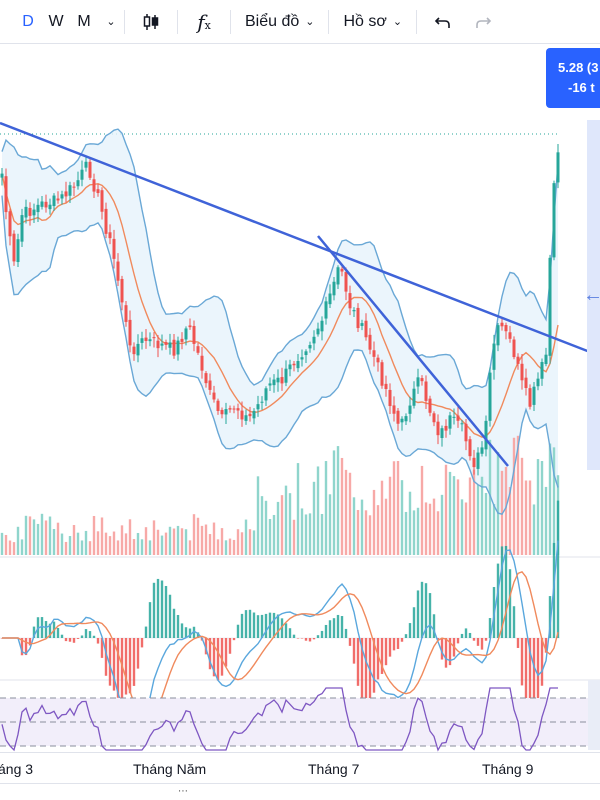  Describe the element at coordinates (151, 22) in the screenshot. I see `candle-style-button` at that location.